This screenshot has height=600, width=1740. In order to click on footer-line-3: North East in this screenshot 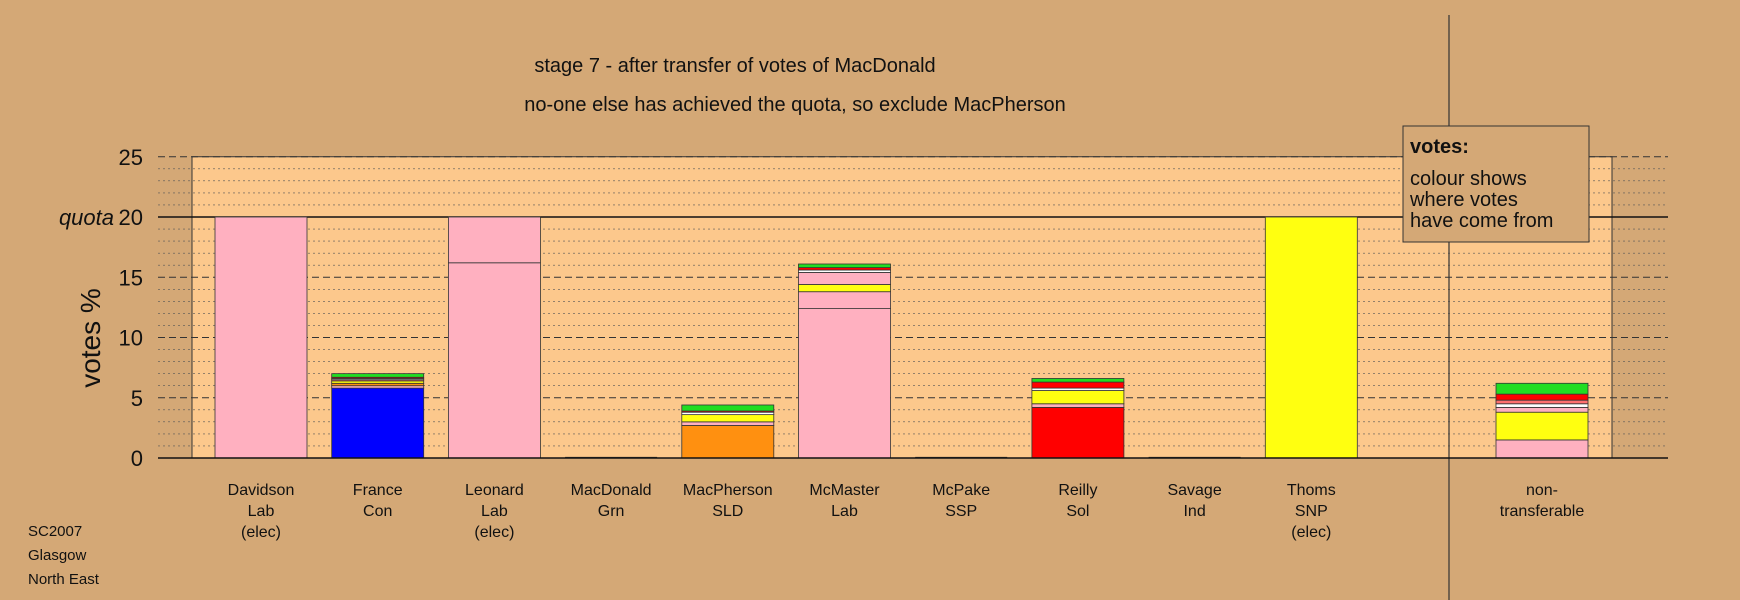, I will do `click(64, 579)`.